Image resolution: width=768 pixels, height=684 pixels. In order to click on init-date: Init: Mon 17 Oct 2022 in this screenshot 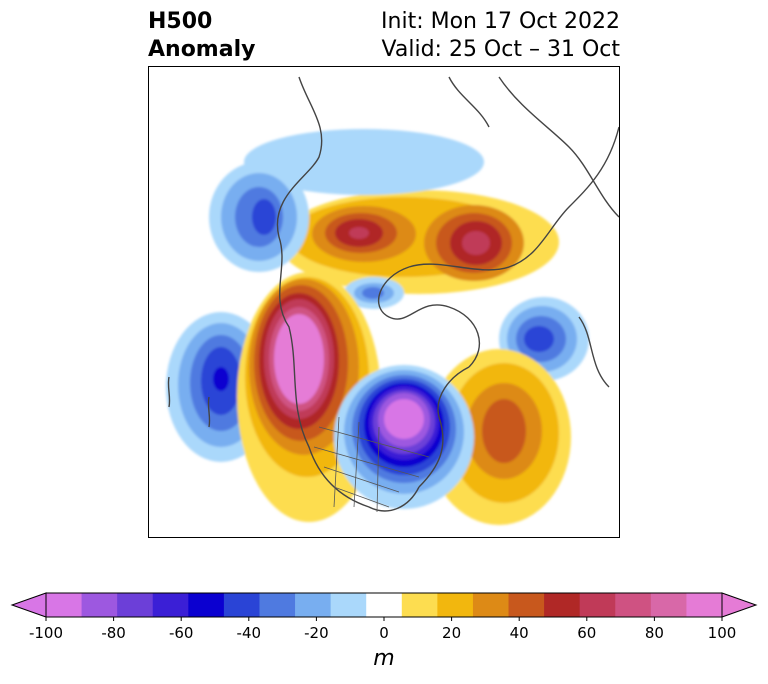, I will do `click(500, 21)`.